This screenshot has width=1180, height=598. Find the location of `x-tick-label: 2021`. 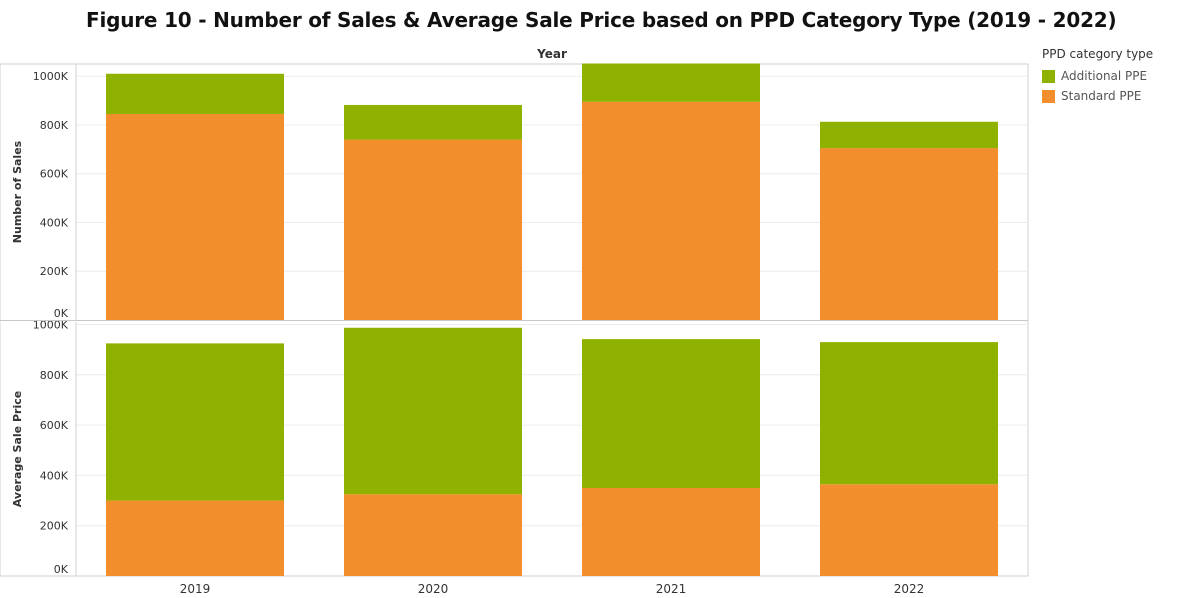

x-tick-label: 2021 is located at coordinates (671, 589).